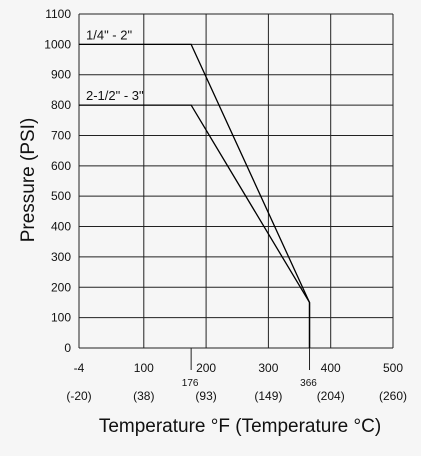 Image resolution: width=421 pixels, height=456 pixels. What do you see at coordinates (67, 348) in the screenshot?
I see `y-tick-label-0: 0` at bounding box center [67, 348].